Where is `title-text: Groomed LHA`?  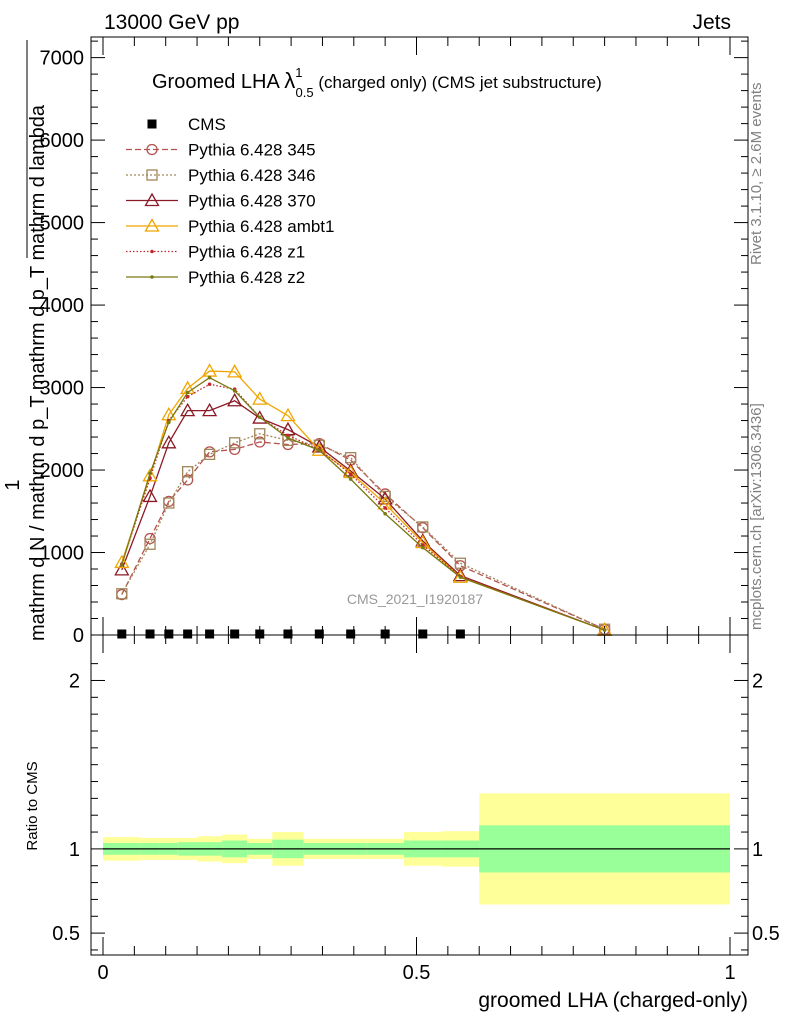
title-text: Groomed LHA is located at coordinates (218, 82).